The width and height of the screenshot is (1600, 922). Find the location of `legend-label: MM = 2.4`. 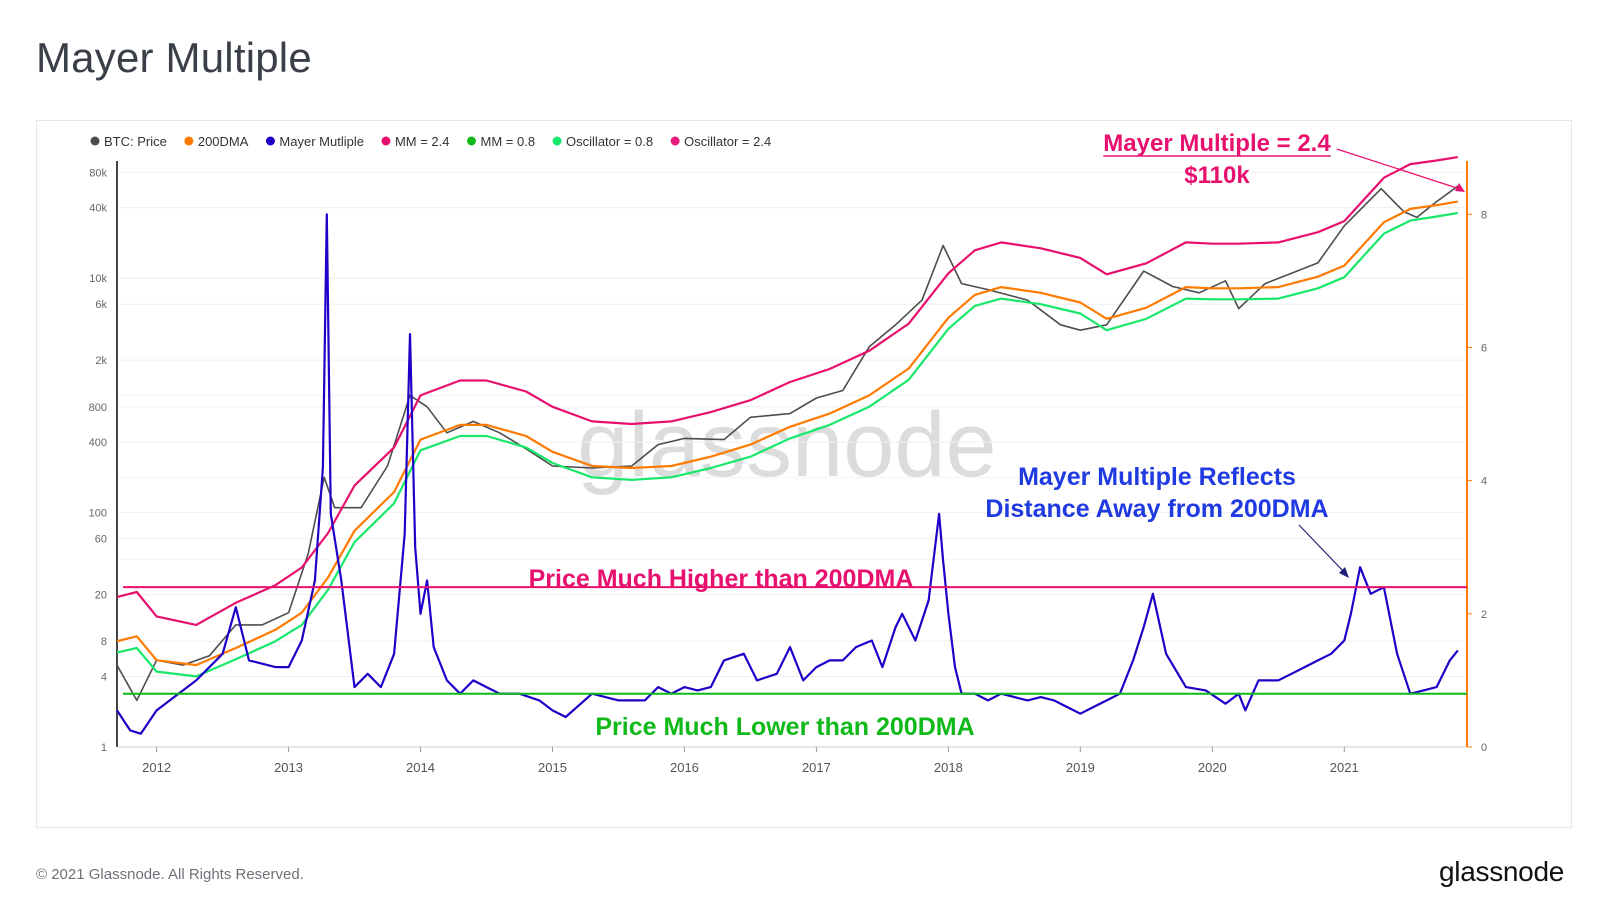

legend-label: MM = 2.4 is located at coordinates (422, 141).